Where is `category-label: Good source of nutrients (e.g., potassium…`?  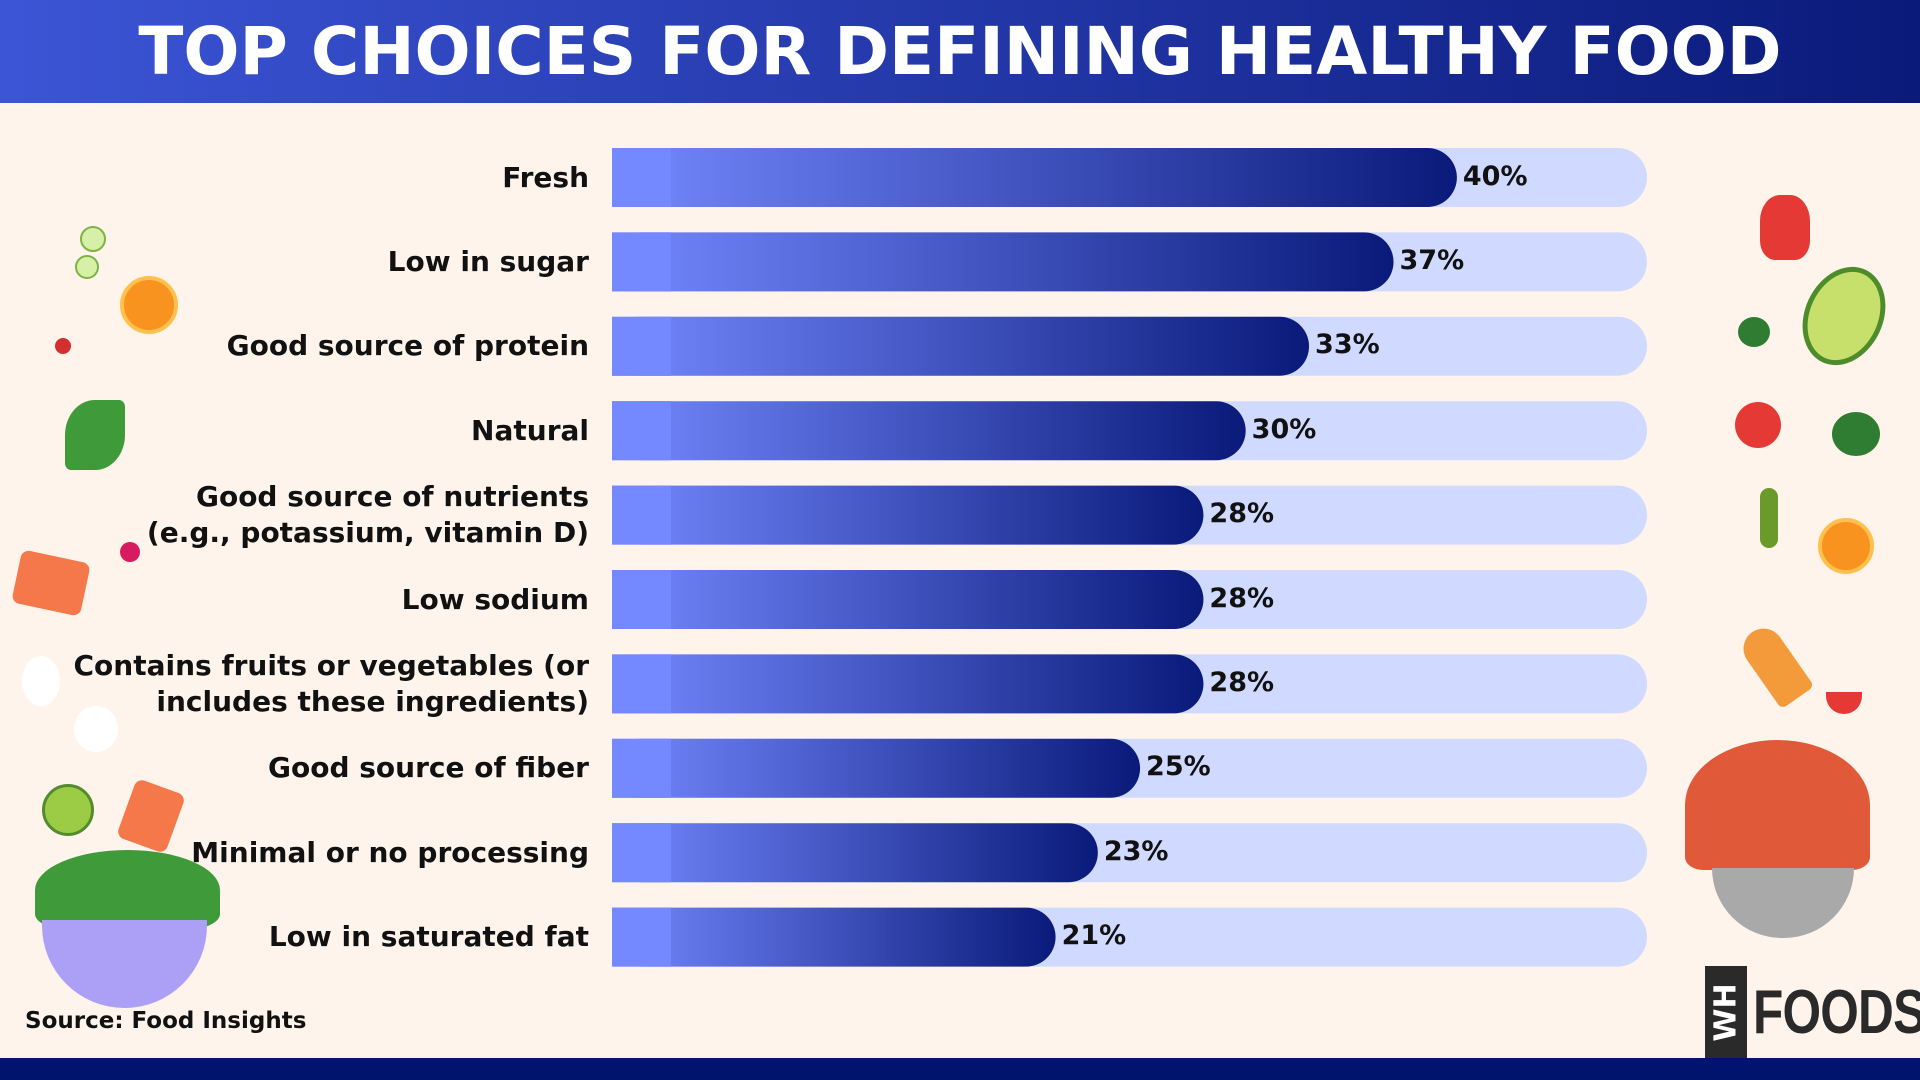 category-label: Good source of nutrients (e.g., potassium… is located at coordinates (309, 515).